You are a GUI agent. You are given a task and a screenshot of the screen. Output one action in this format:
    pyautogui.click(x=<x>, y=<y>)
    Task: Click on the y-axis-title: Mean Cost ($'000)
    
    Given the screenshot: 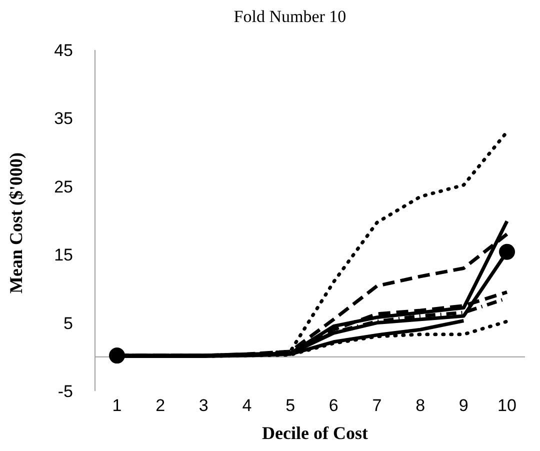 What is the action you would take?
    pyautogui.click(x=16, y=223)
    